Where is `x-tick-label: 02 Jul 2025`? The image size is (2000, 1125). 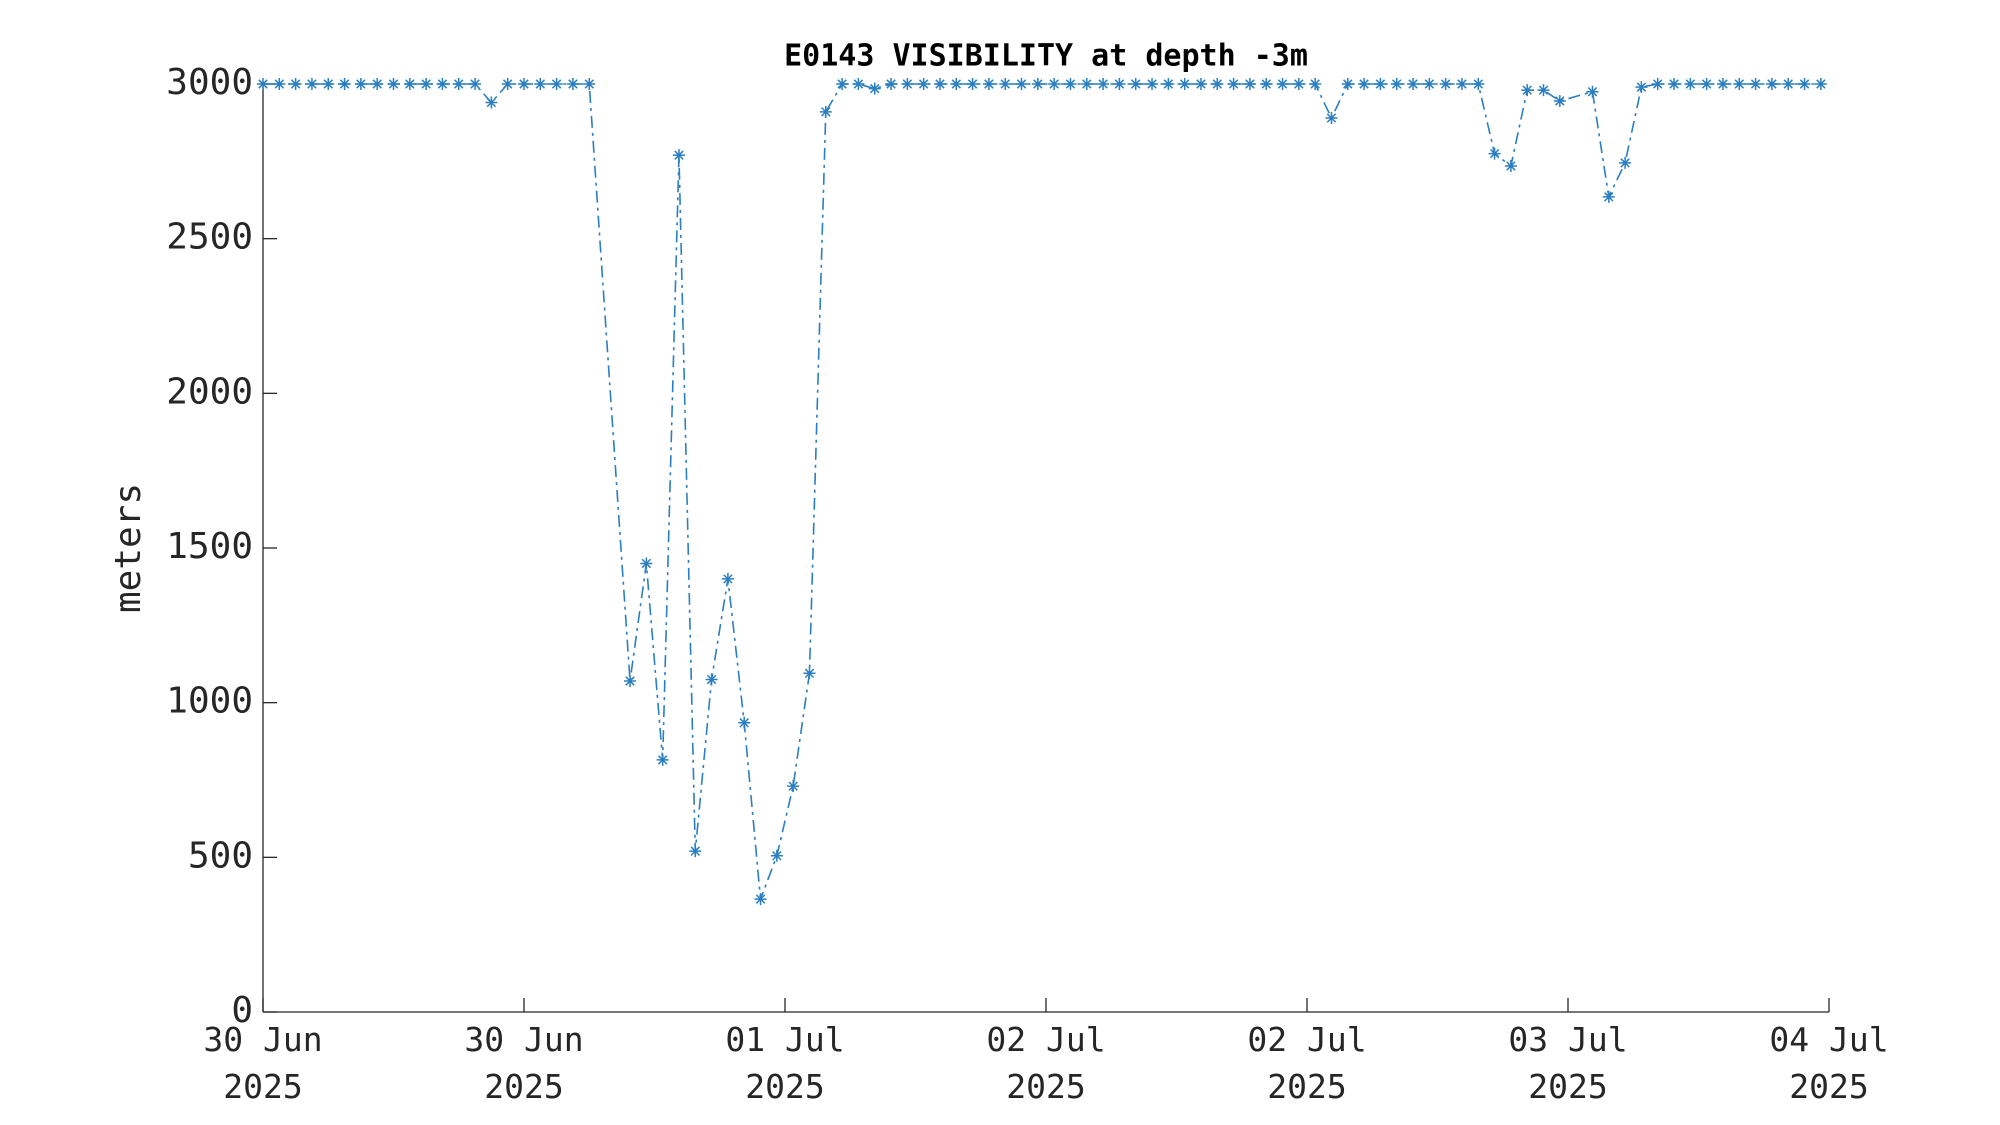
x-tick-label: 02 Jul 2025 is located at coordinates (1307, 1063).